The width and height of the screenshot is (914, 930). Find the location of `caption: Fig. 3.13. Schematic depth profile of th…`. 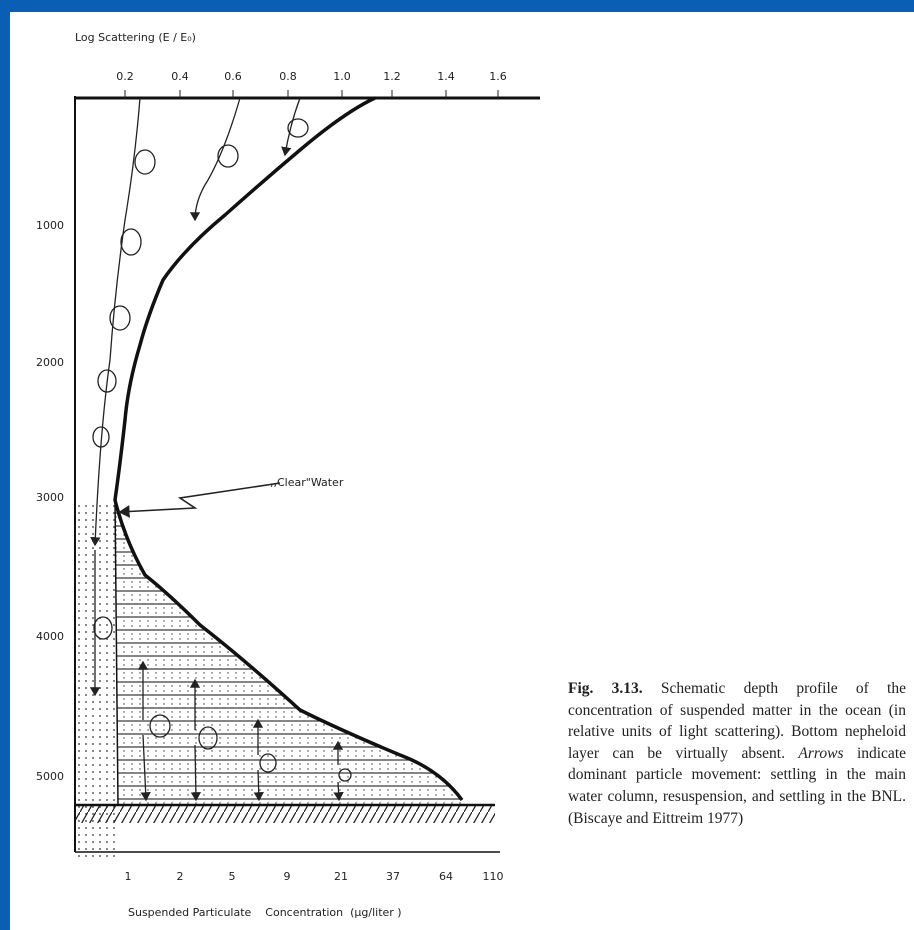

caption: Fig. 3.13. Schematic depth profile of th… is located at coordinates (737, 753).